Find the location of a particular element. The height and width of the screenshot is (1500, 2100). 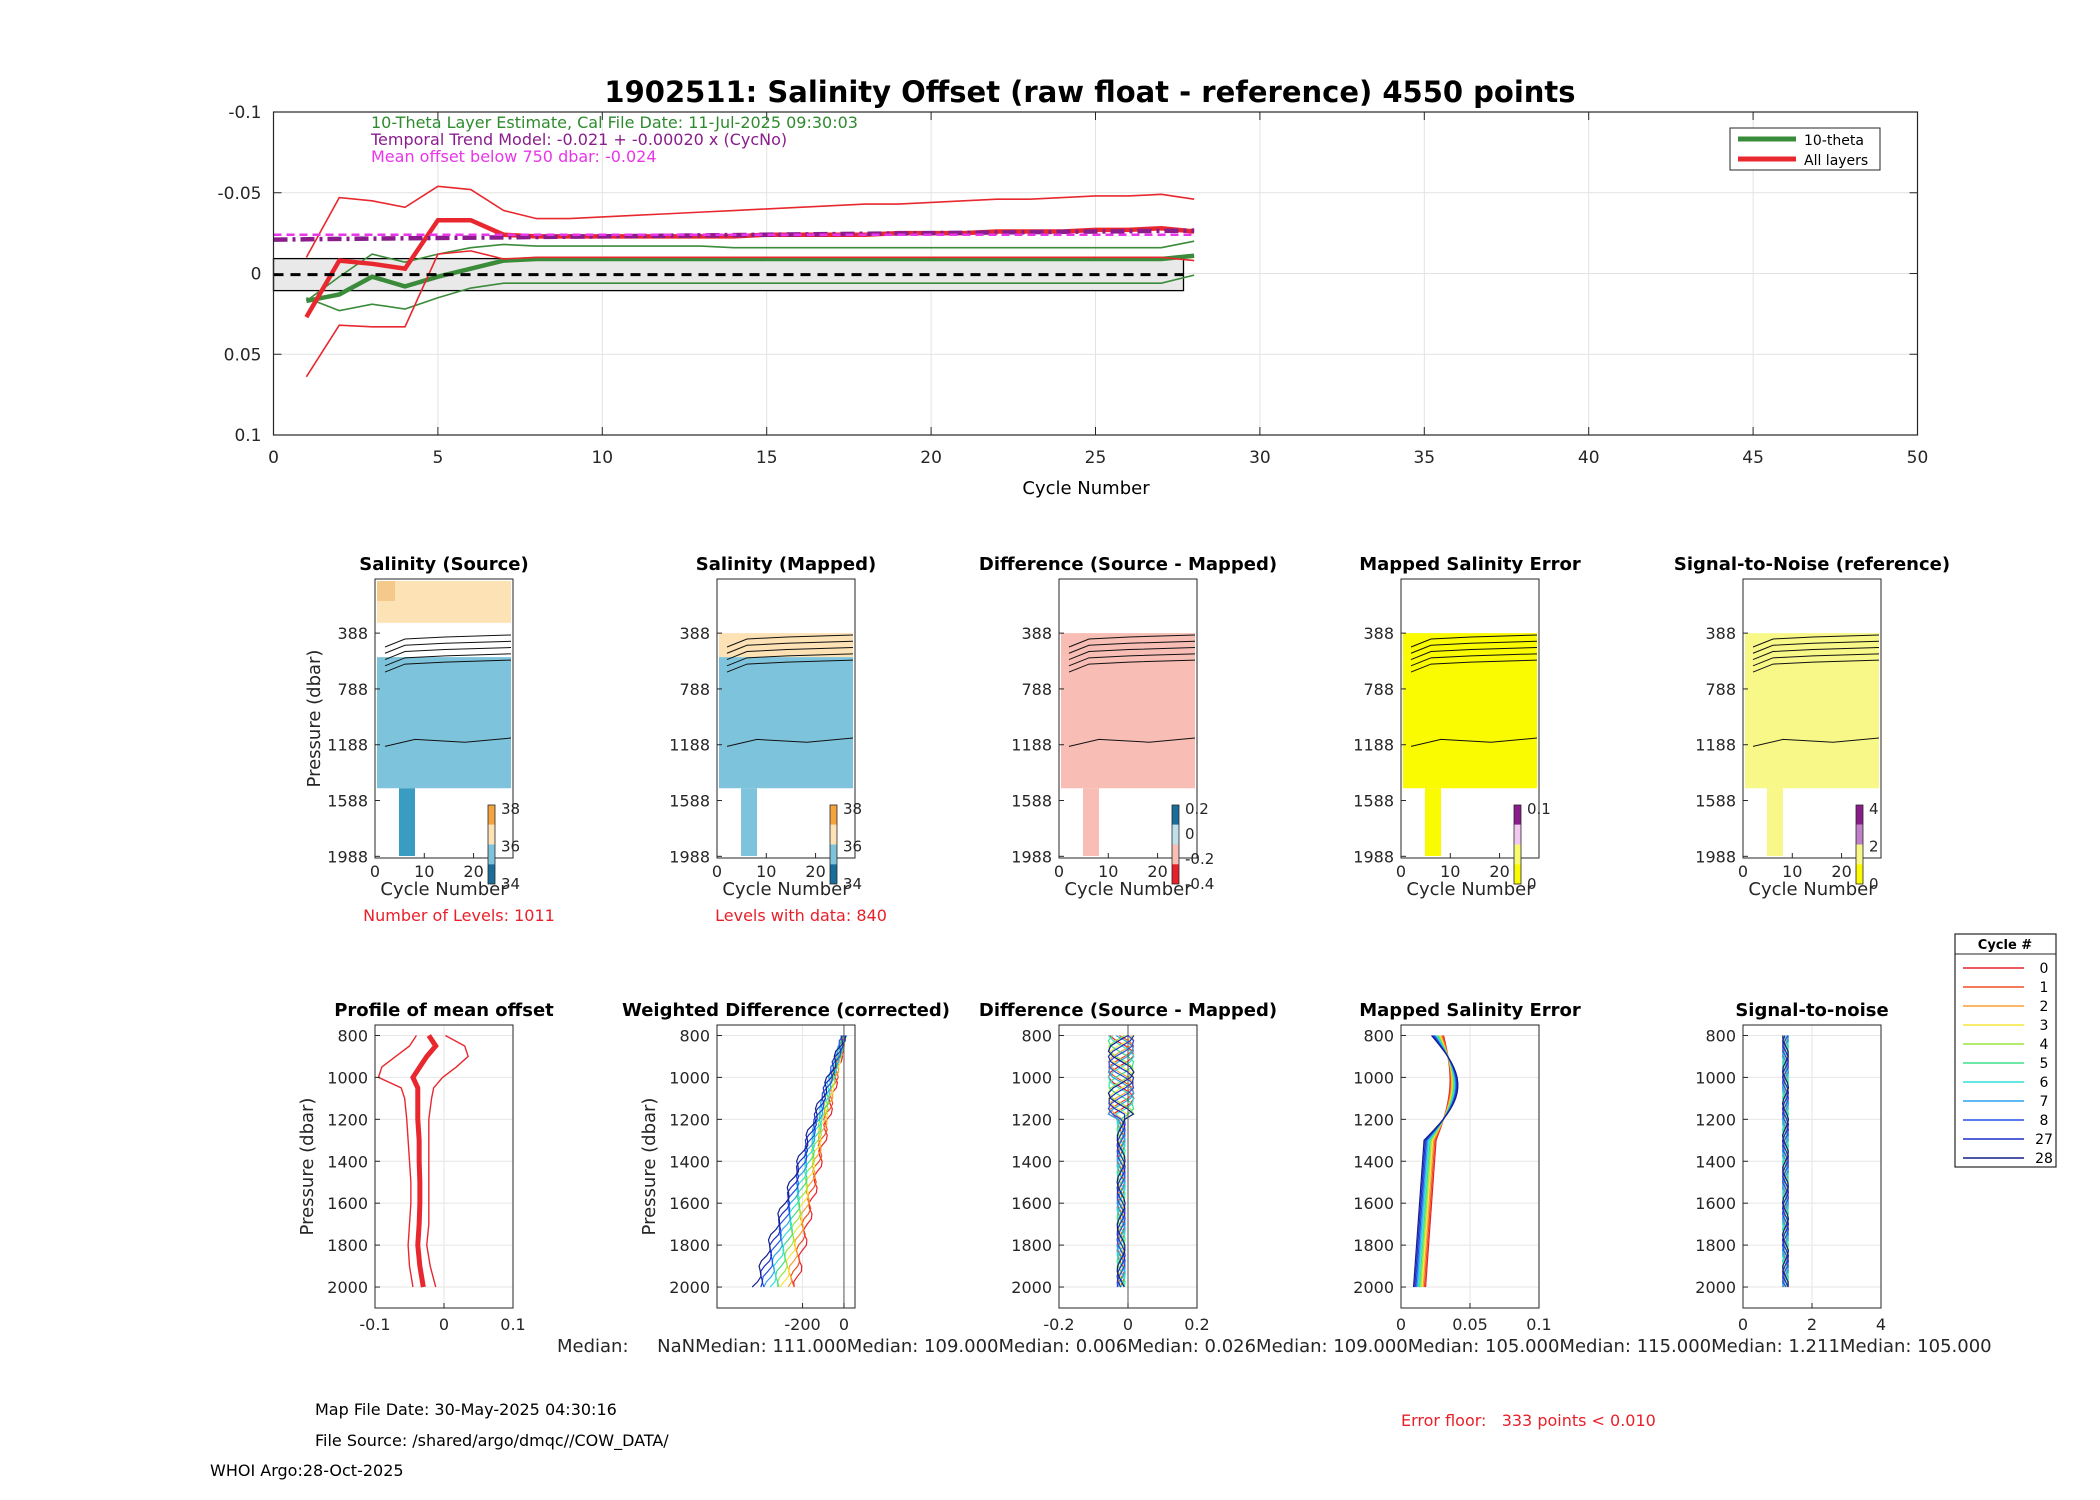

contour-ytick-label: 1988 is located at coordinates (1715, 856).